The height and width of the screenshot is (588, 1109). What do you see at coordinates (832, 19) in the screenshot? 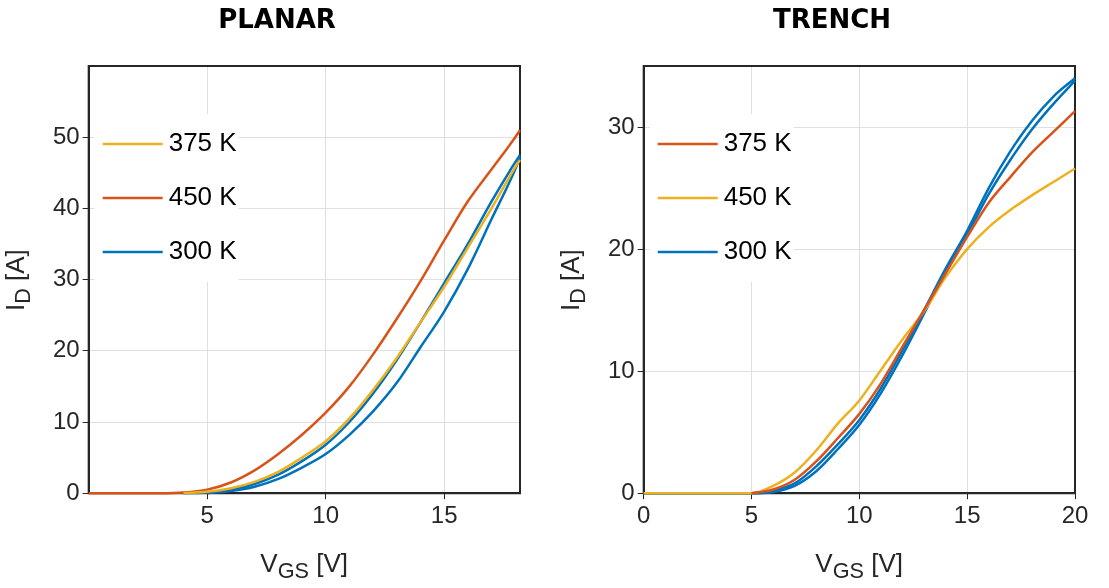
I see `chart-title: TRENCH` at bounding box center [832, 19].